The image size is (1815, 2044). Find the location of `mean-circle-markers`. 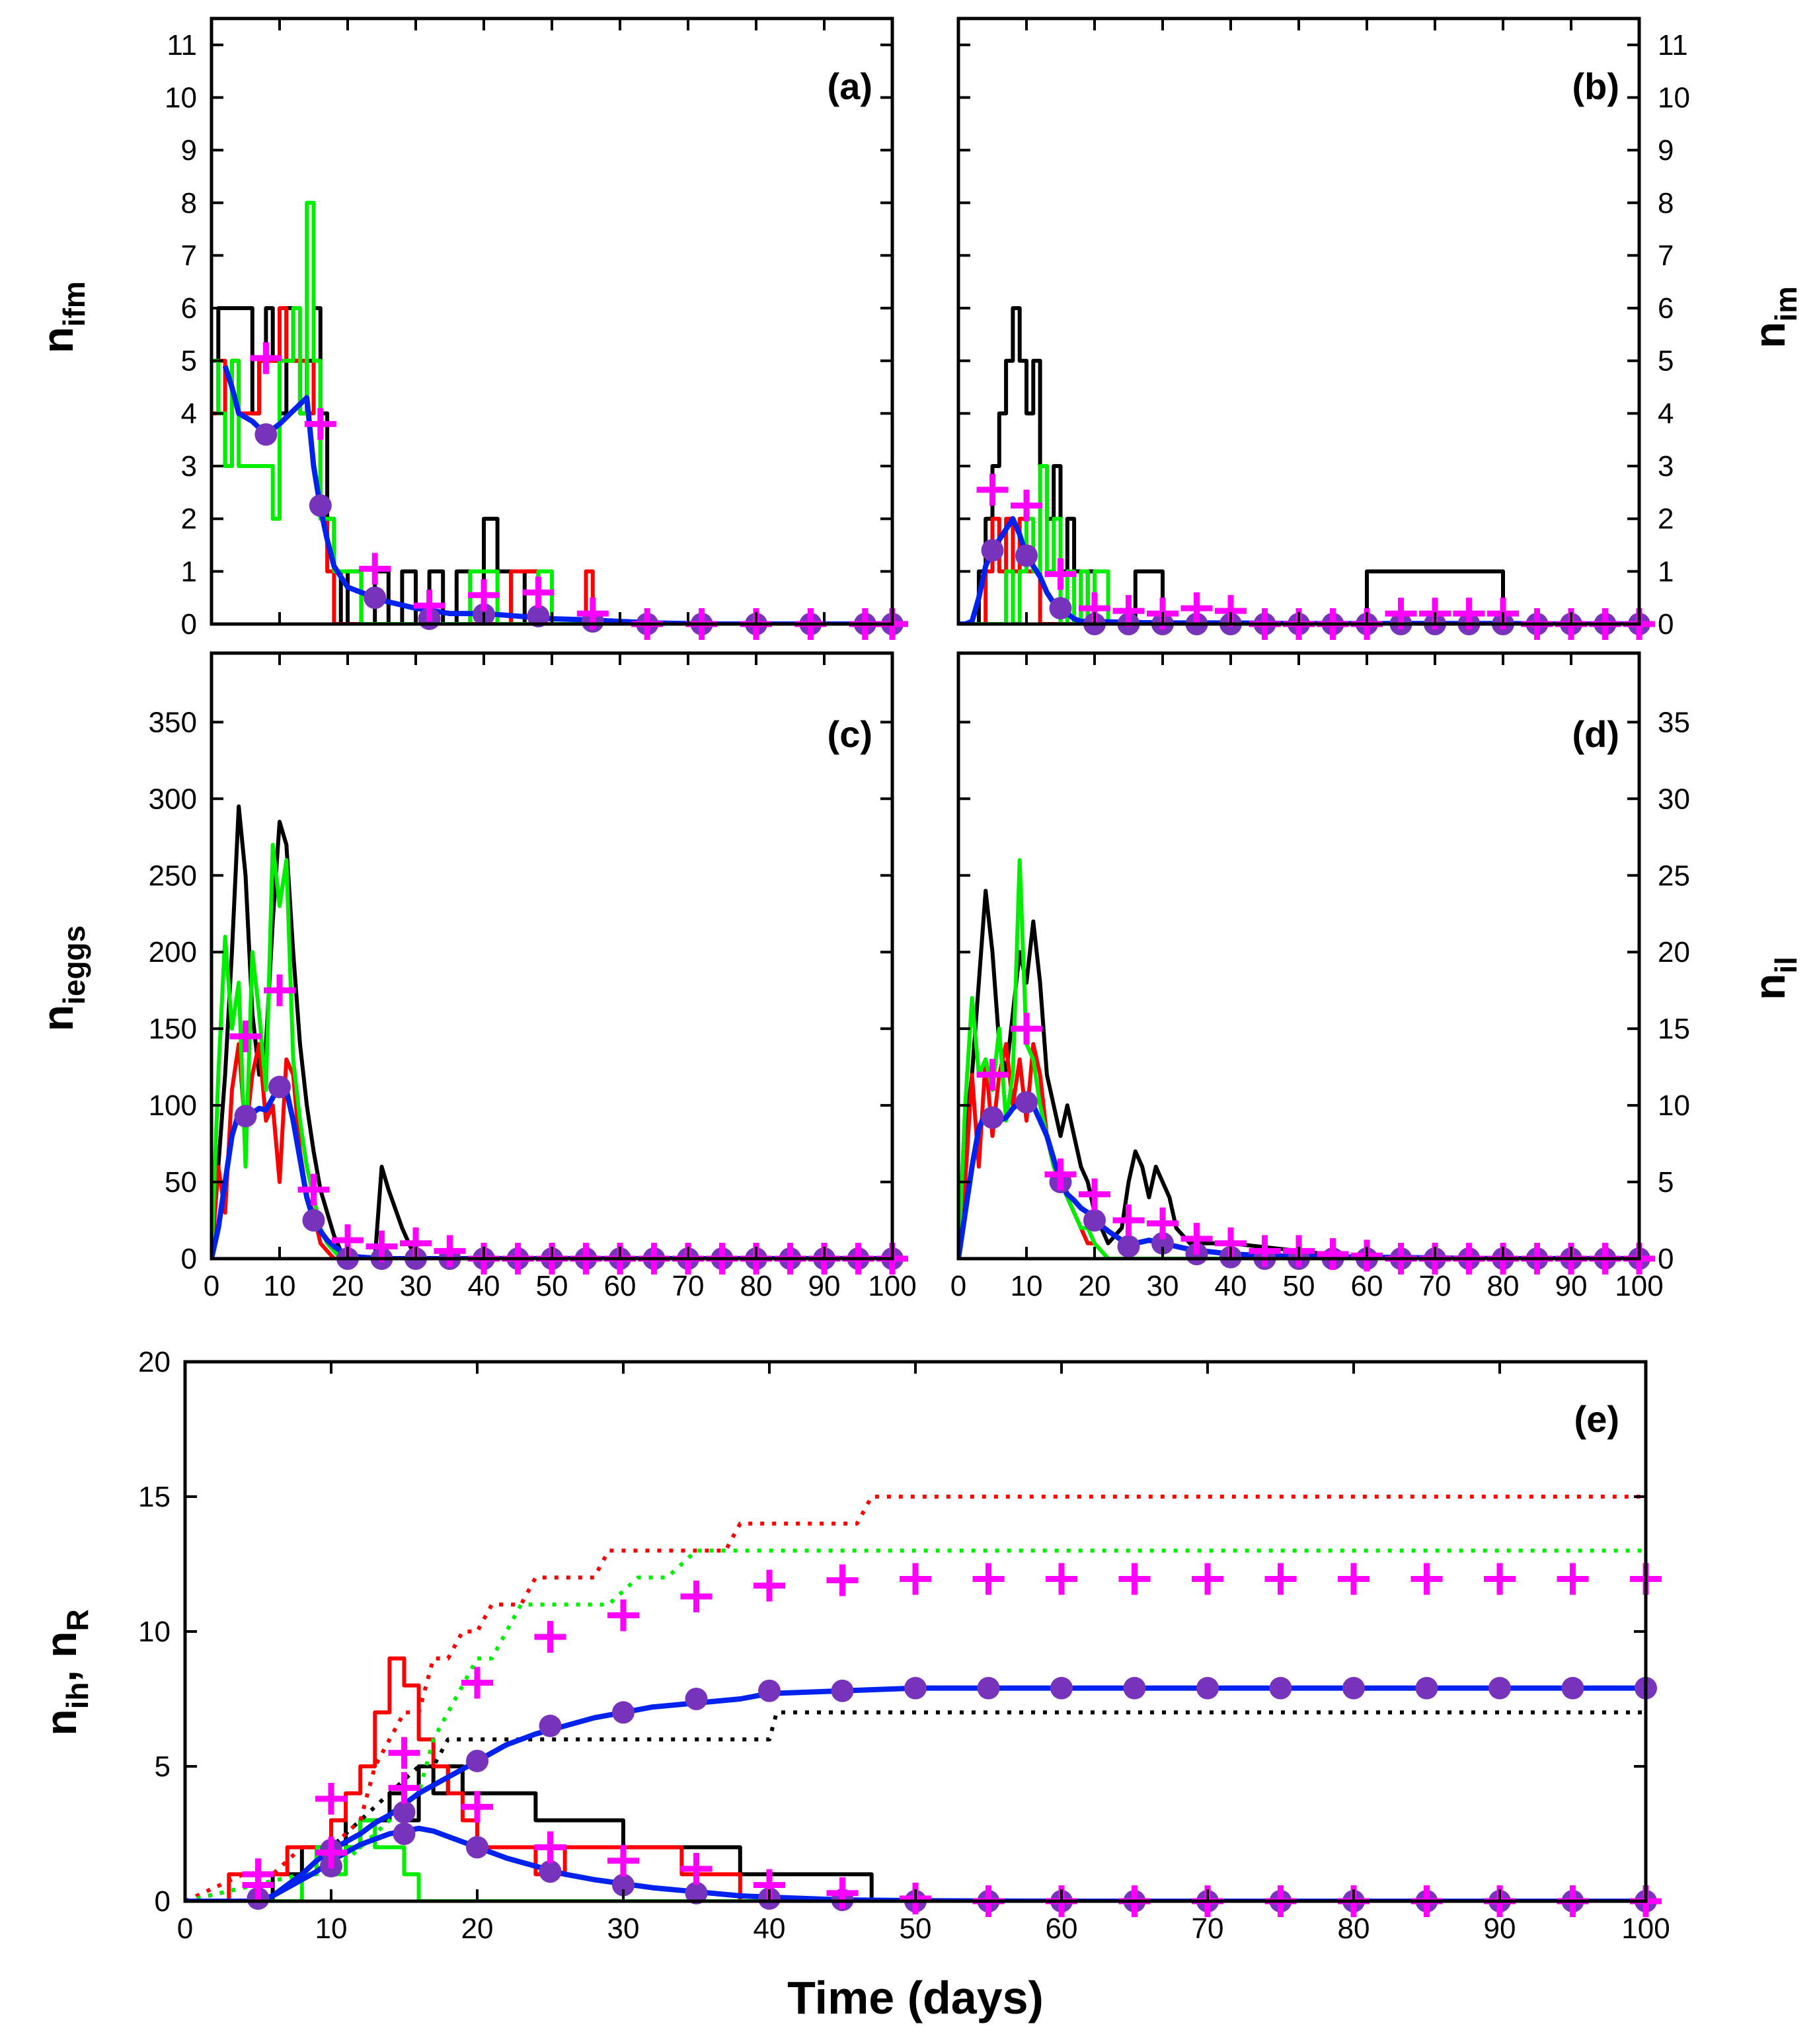

mean-circle-markers is located at coordinates (579, 529).